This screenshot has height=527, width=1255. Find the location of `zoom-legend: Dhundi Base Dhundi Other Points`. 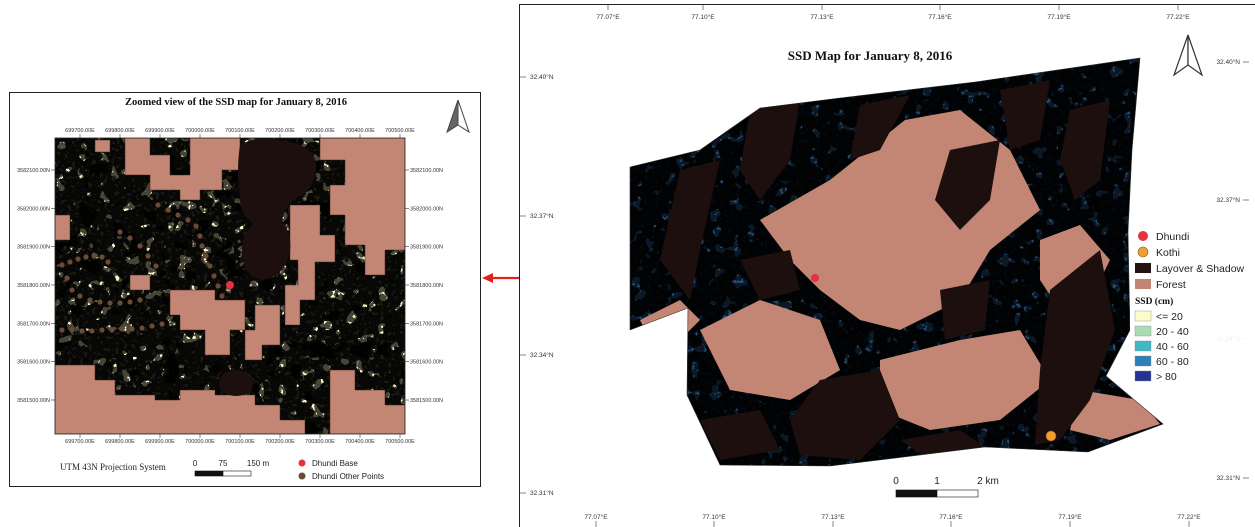

zoom-legend: Dhundi Base Dhundi Other Points is located at coordinates (341, 470).